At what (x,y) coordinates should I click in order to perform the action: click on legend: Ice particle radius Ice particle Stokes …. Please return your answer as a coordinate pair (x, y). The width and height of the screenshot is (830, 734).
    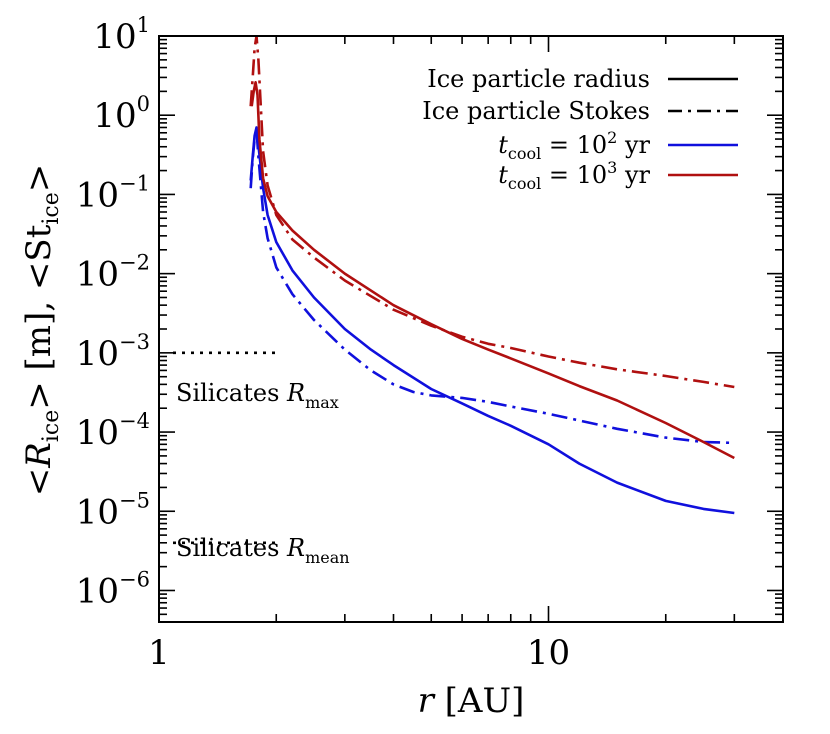
    Looking at the image, I should click on (580, 129).